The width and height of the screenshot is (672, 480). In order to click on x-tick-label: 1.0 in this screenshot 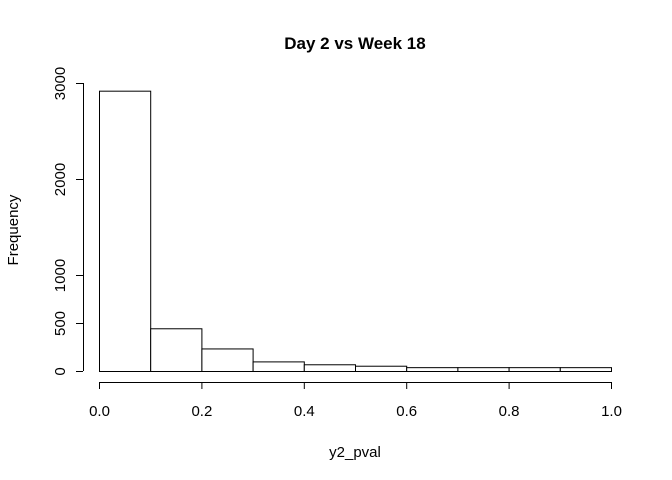, I will do `click(611, 411)`.